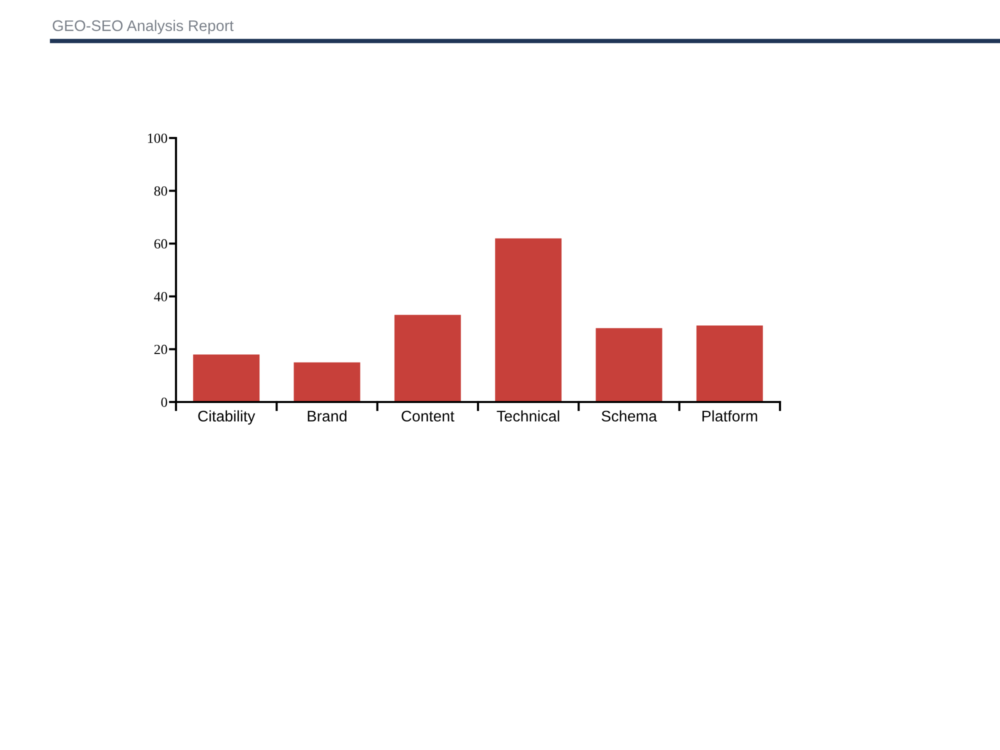  I want to click on x-tick-label: Brand, so click(327, 416).